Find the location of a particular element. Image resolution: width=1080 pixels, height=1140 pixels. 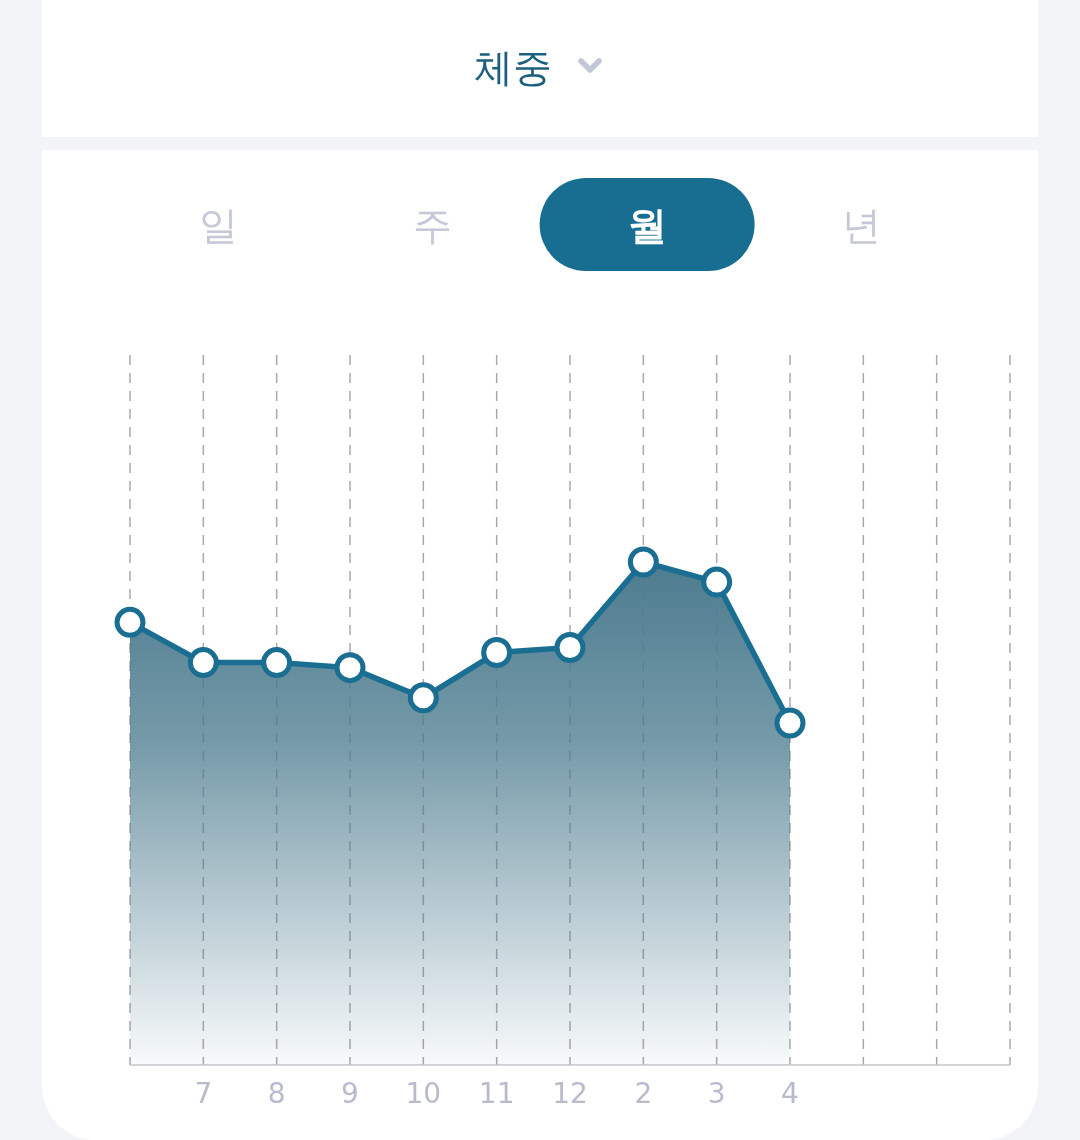

chart-title: 체중 is located at coordinates (513, 67).